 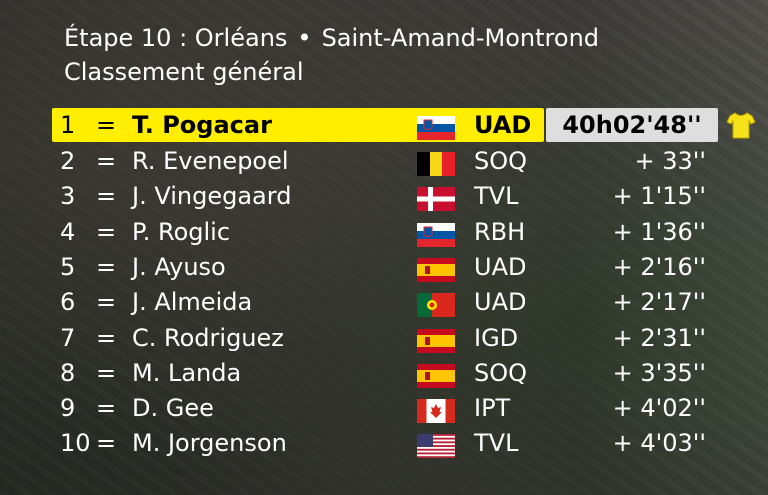 What do you see at coordinates (632, 125) in the screenshot?
I see `leader-time: 40h02'48''` at bounding box center [632, 125].